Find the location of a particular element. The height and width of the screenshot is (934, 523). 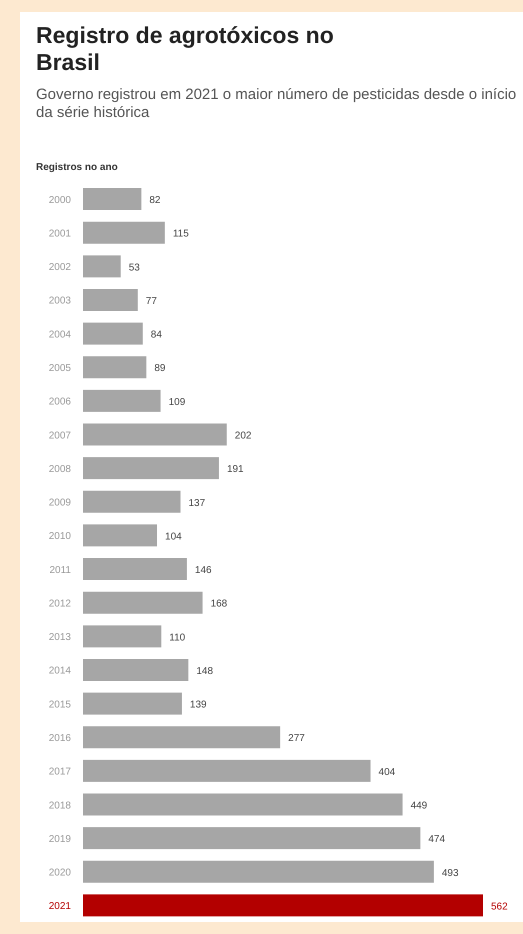

data-label: 146 is located at coordinates (203, 570).